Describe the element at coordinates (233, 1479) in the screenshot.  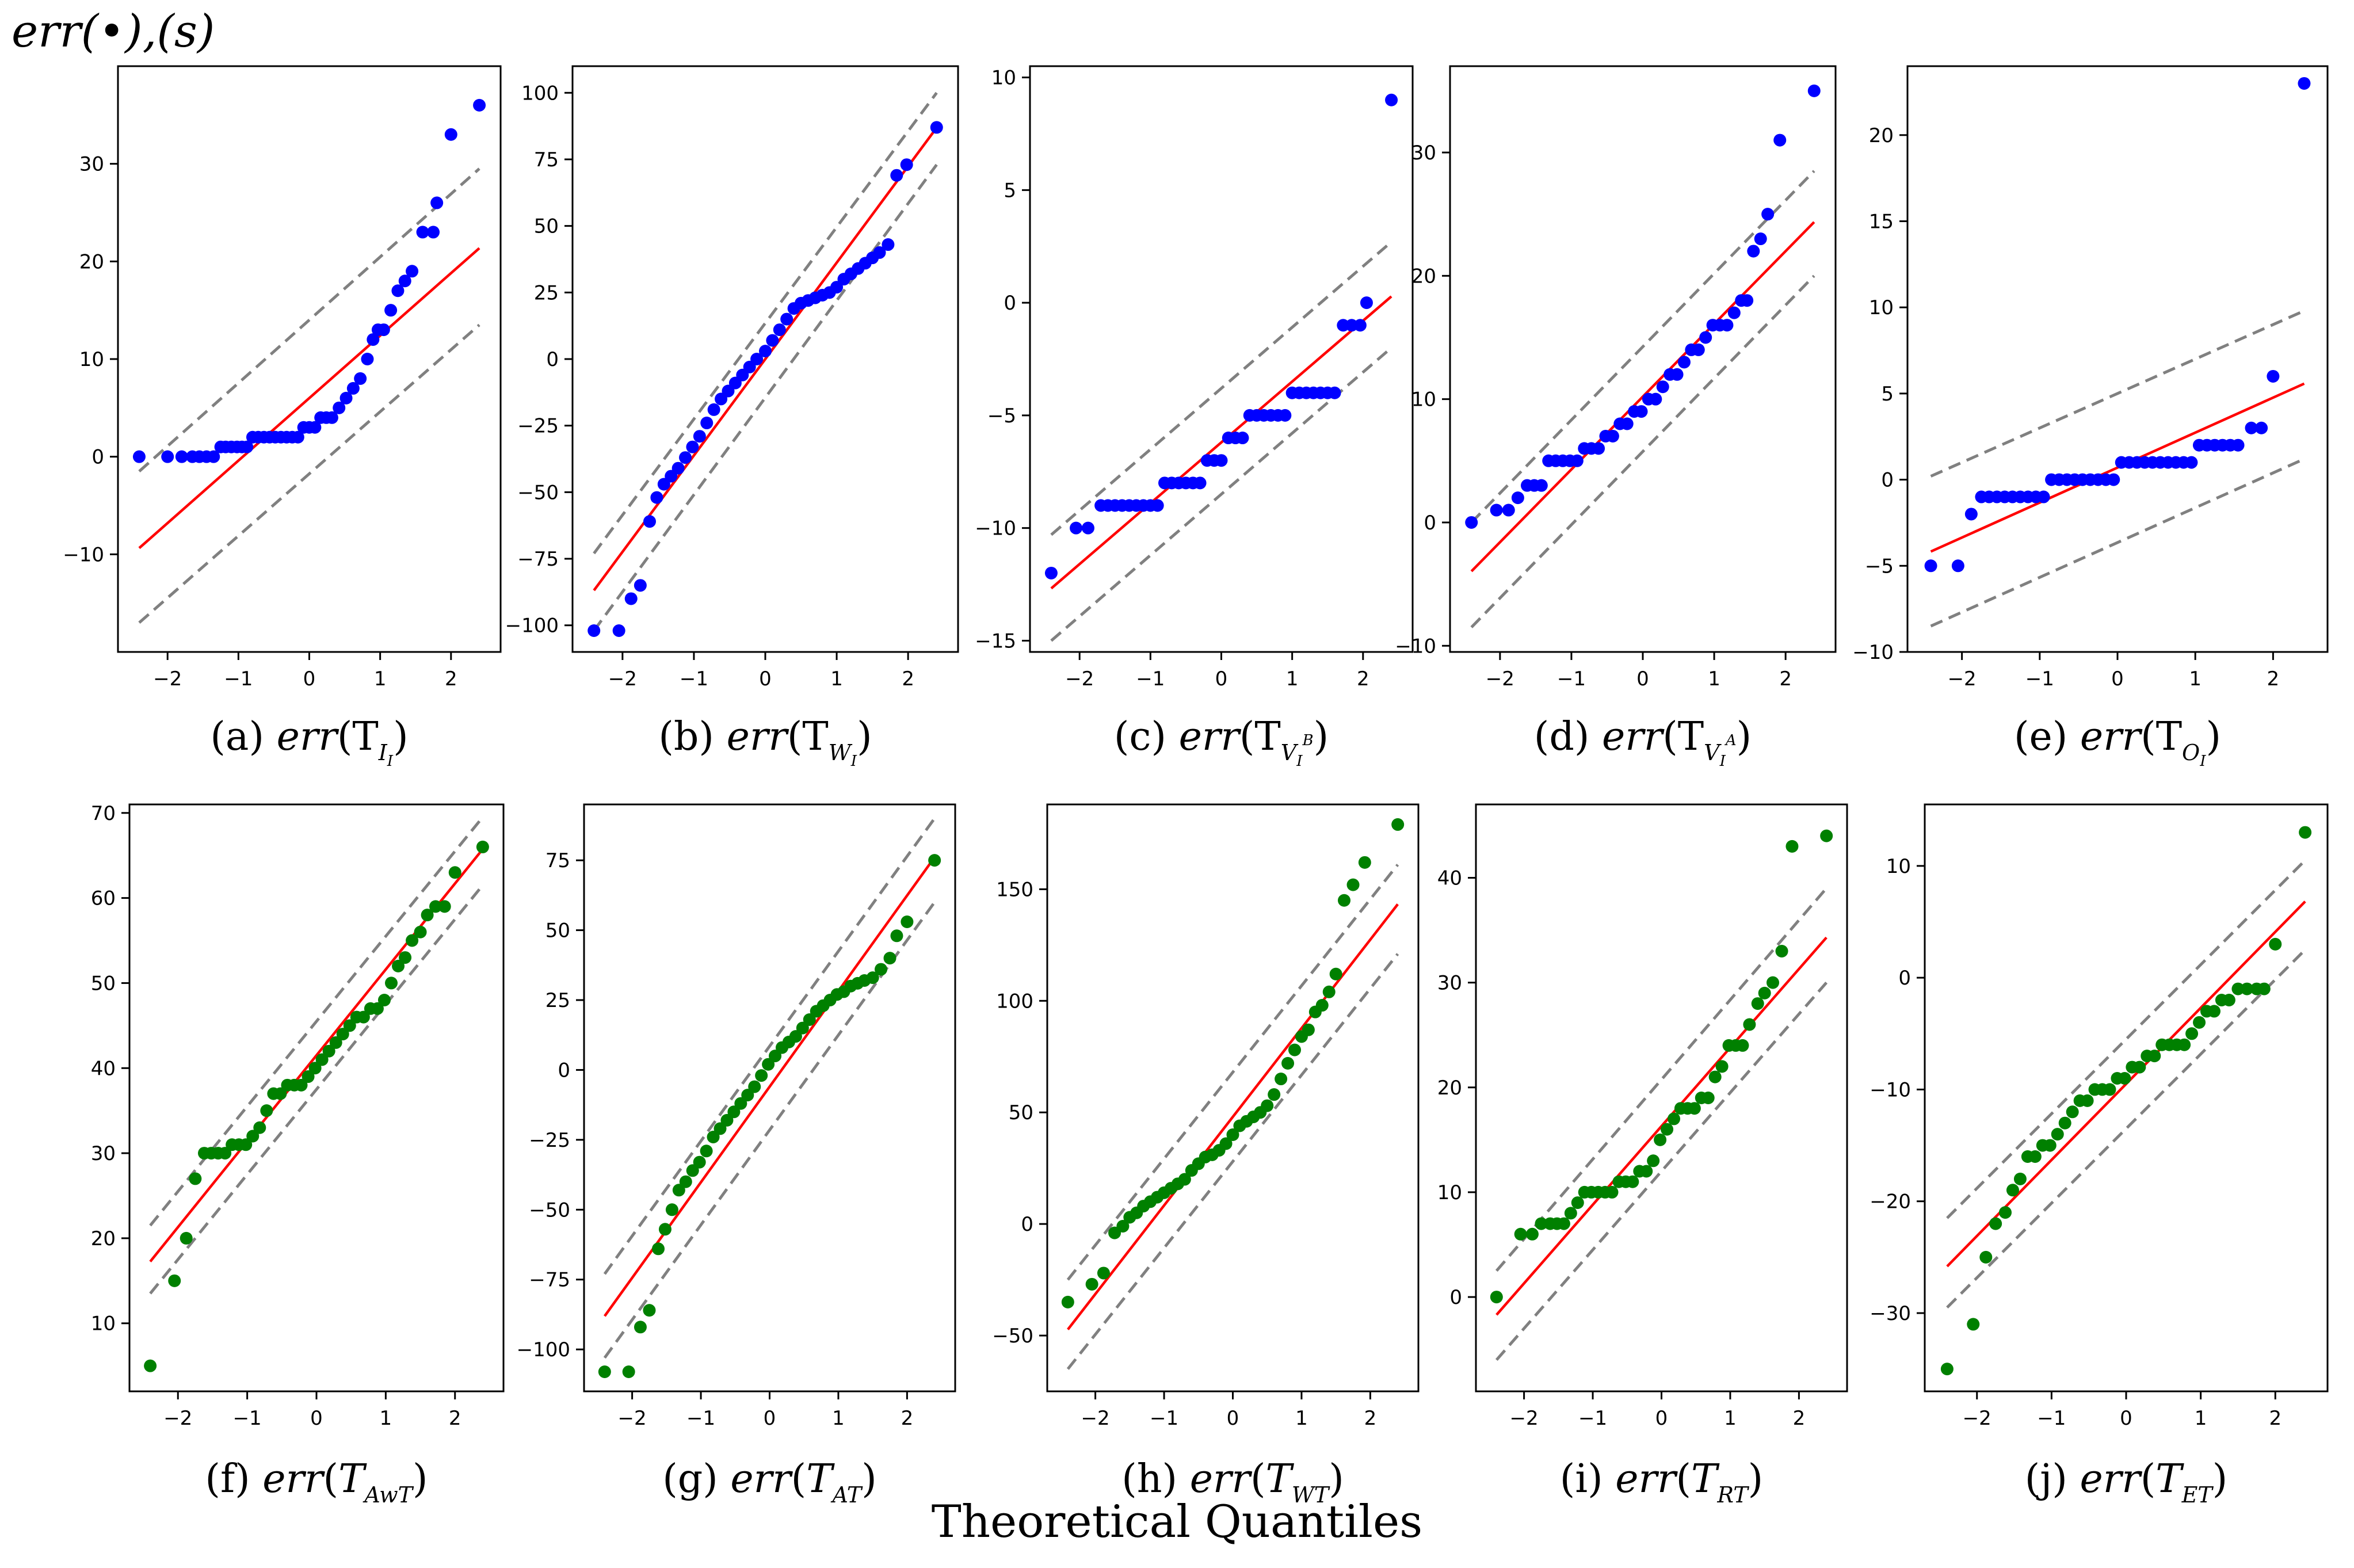
I see `caption-prefix: (f)` at that location.